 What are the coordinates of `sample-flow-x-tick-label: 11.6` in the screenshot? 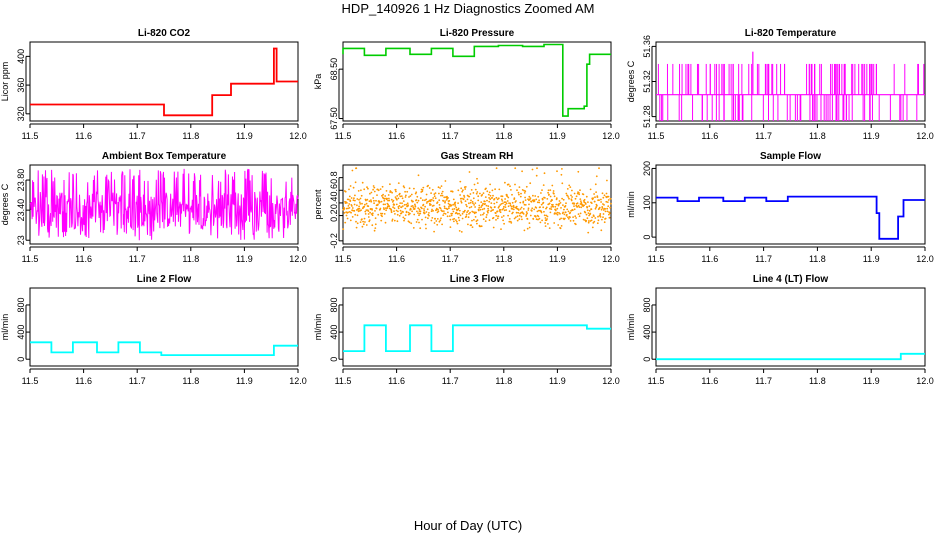 It's located at (709, 259).